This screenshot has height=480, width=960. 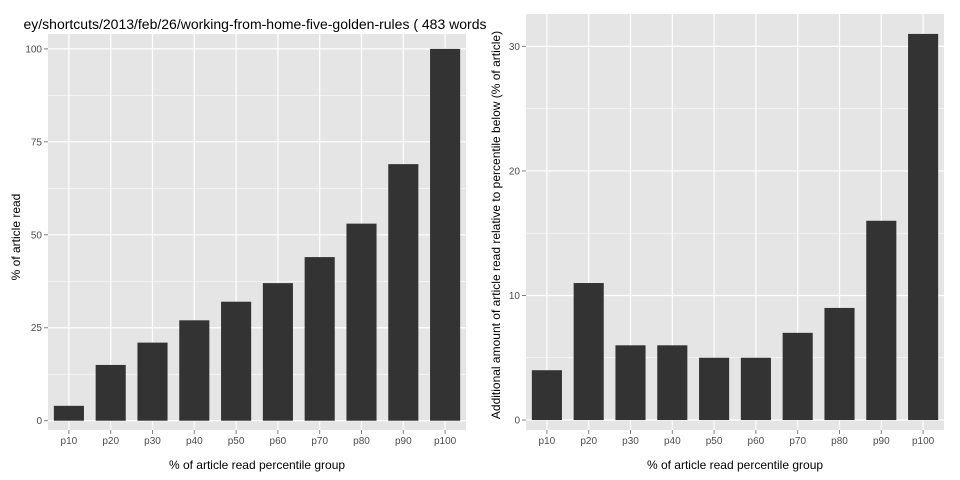 I want to click on right-y-tick-label: 30, so click(x=515, y=47).